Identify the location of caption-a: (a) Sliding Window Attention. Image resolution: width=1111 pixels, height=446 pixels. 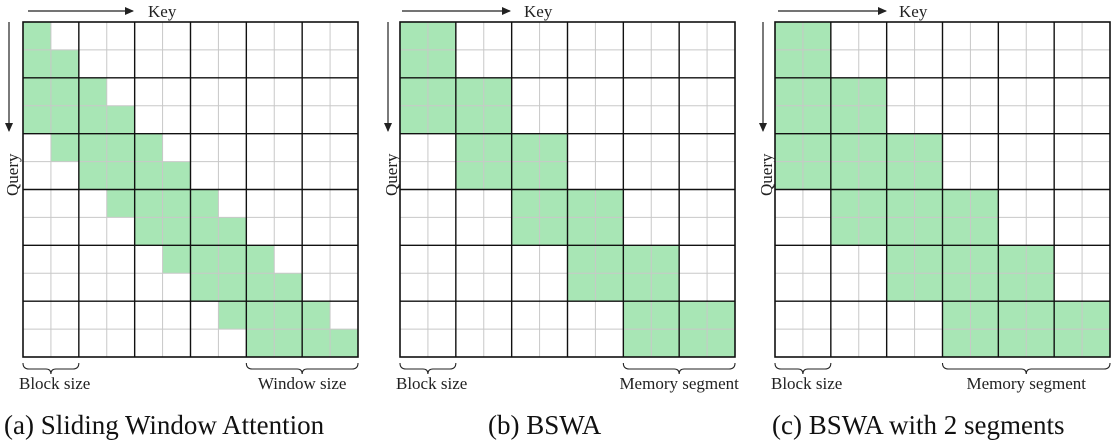
(164, 425).